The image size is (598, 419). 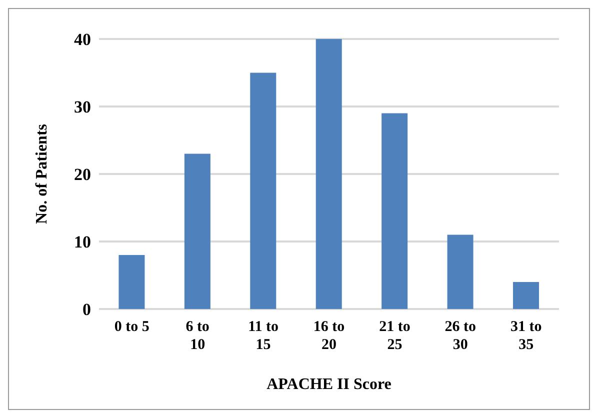 I want to click on x-tick-label: 16 to 20, so click(x=329, y=336).